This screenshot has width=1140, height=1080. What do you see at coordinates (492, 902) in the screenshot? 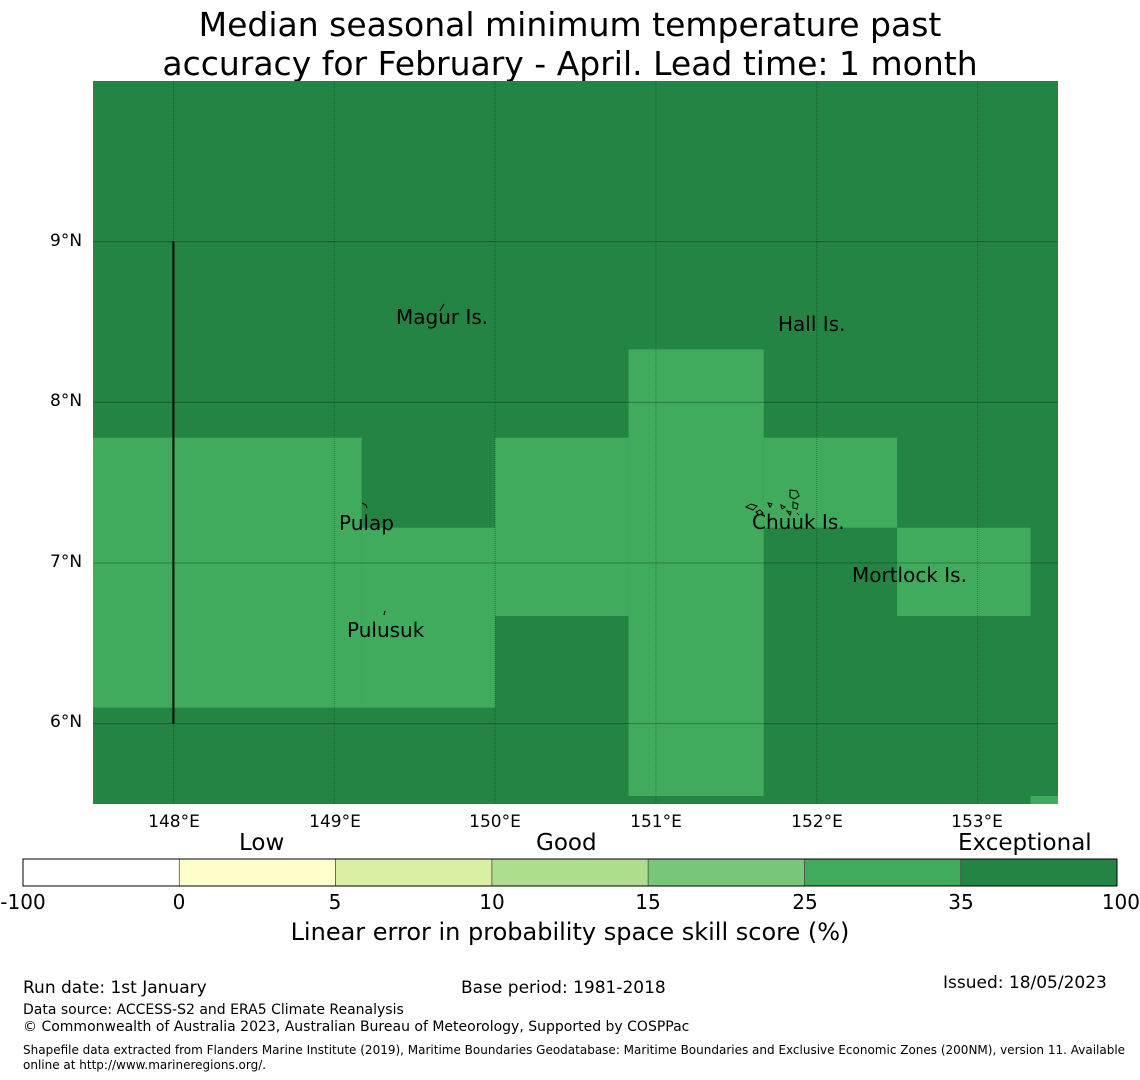
I see `colorbar-tick: 10` at bounding box center [492, 902].